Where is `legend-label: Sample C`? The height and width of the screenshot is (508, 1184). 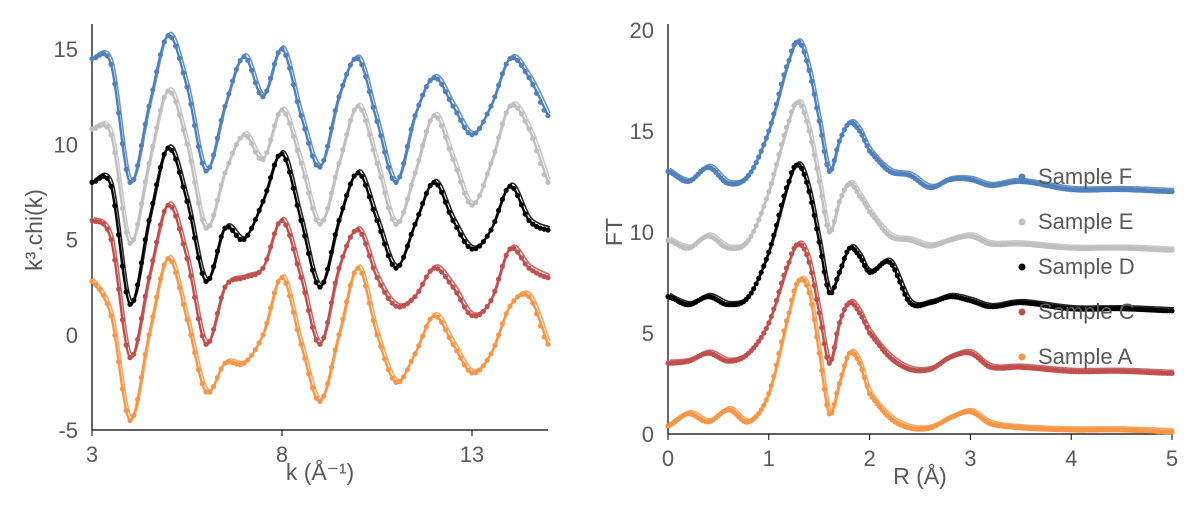 legend-label: Sample C is located at coordinates (1086, 311).